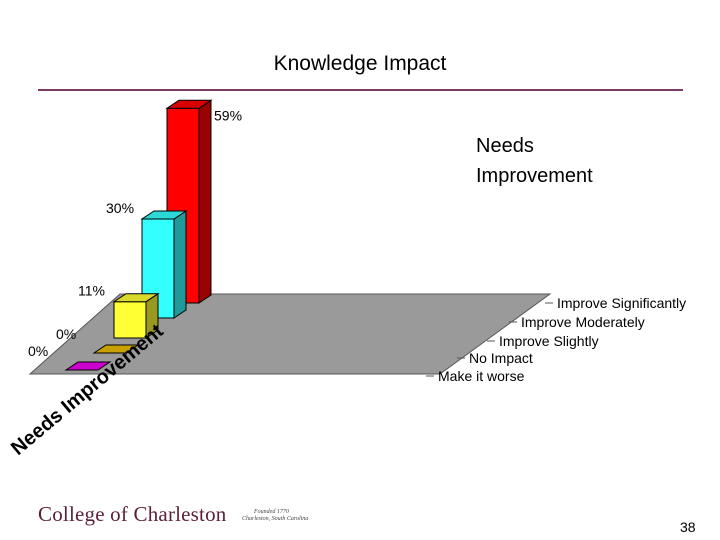  Describe the element at coordinates (583, 322) in the screenshot. I see `category-label-1: Improve Moderately` at that location.